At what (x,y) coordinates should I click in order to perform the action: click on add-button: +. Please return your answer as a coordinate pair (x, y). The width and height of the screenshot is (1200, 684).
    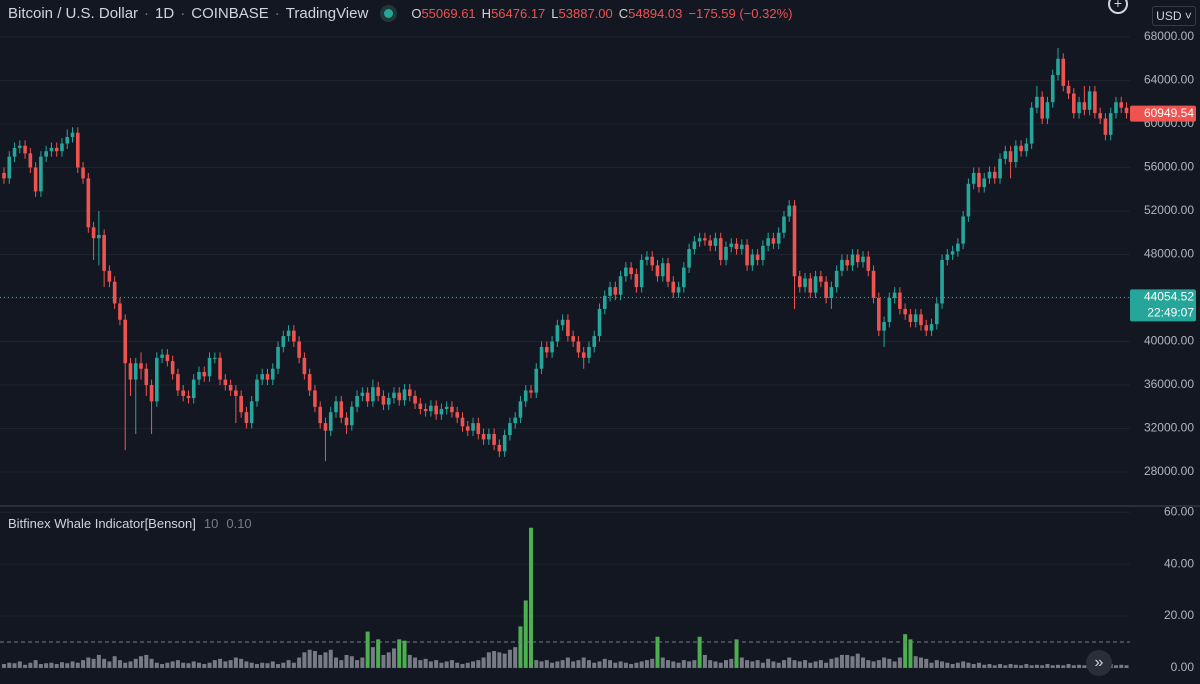
    Looking at the image, I should click on (1118, 7).